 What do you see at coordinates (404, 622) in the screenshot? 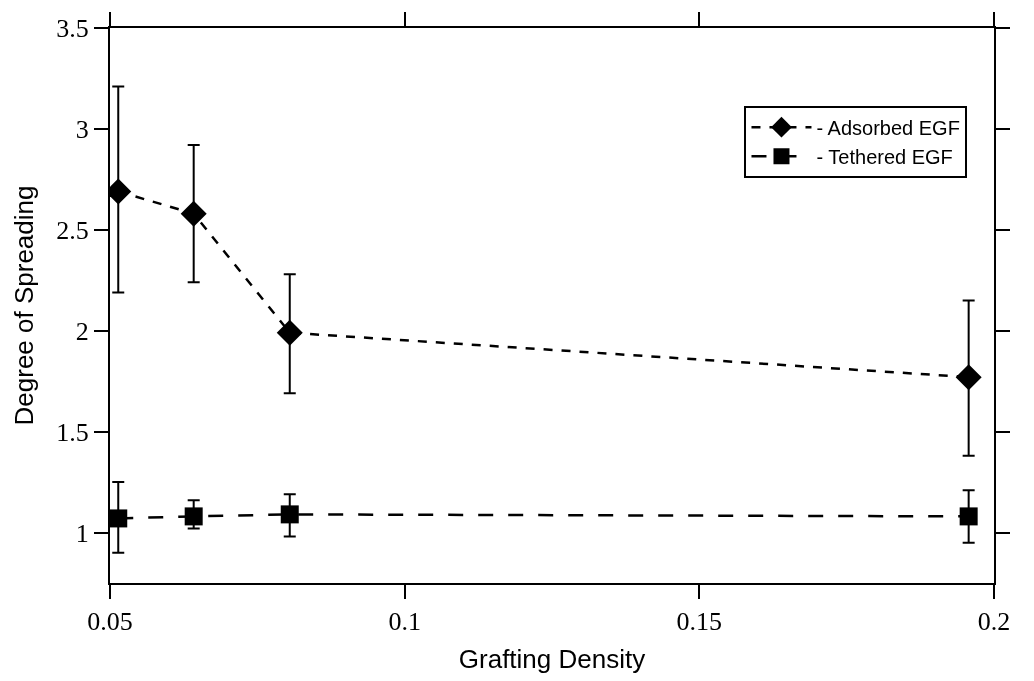
I see `x-tick-label: 0.1` at bounding box center [404, 622].